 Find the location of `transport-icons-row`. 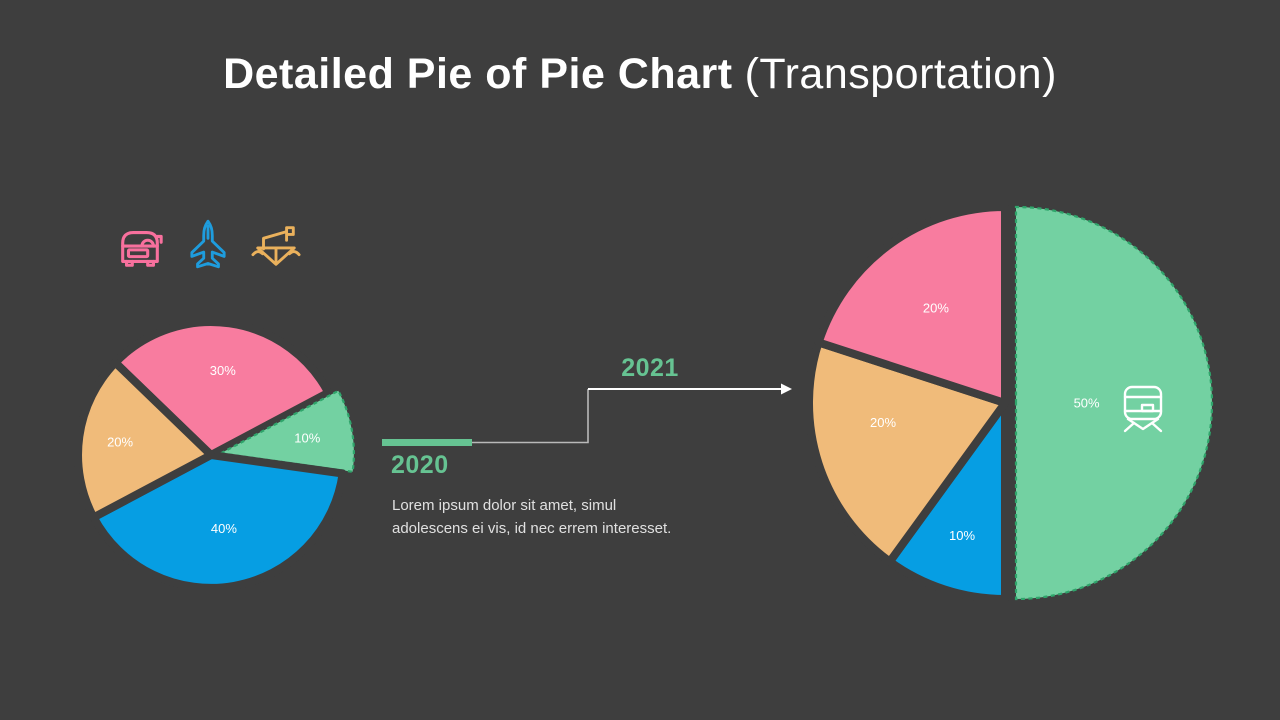

transport-icons-row is located at coordinates (208, 244).